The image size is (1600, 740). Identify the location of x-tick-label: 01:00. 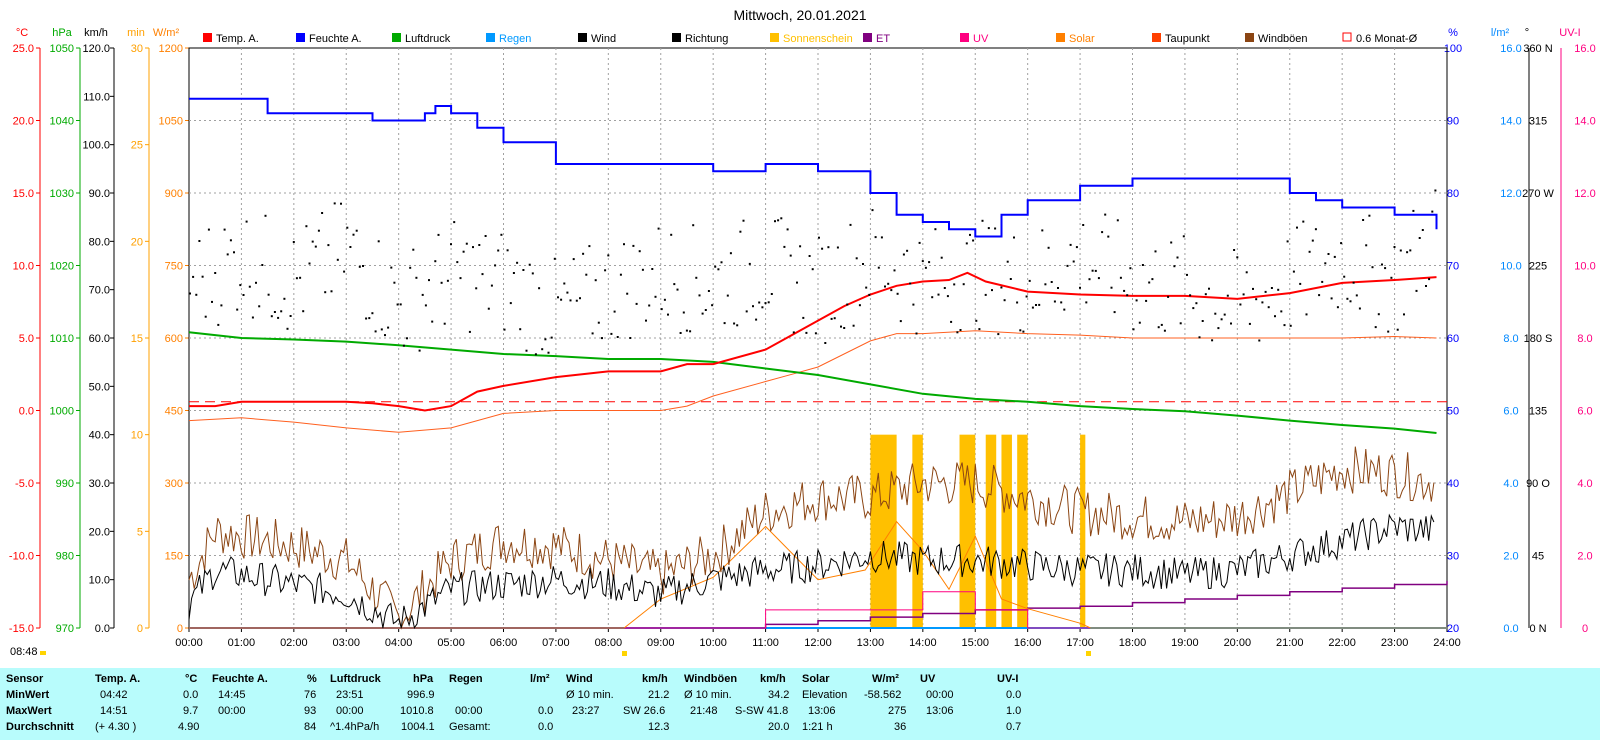
(242, 643).